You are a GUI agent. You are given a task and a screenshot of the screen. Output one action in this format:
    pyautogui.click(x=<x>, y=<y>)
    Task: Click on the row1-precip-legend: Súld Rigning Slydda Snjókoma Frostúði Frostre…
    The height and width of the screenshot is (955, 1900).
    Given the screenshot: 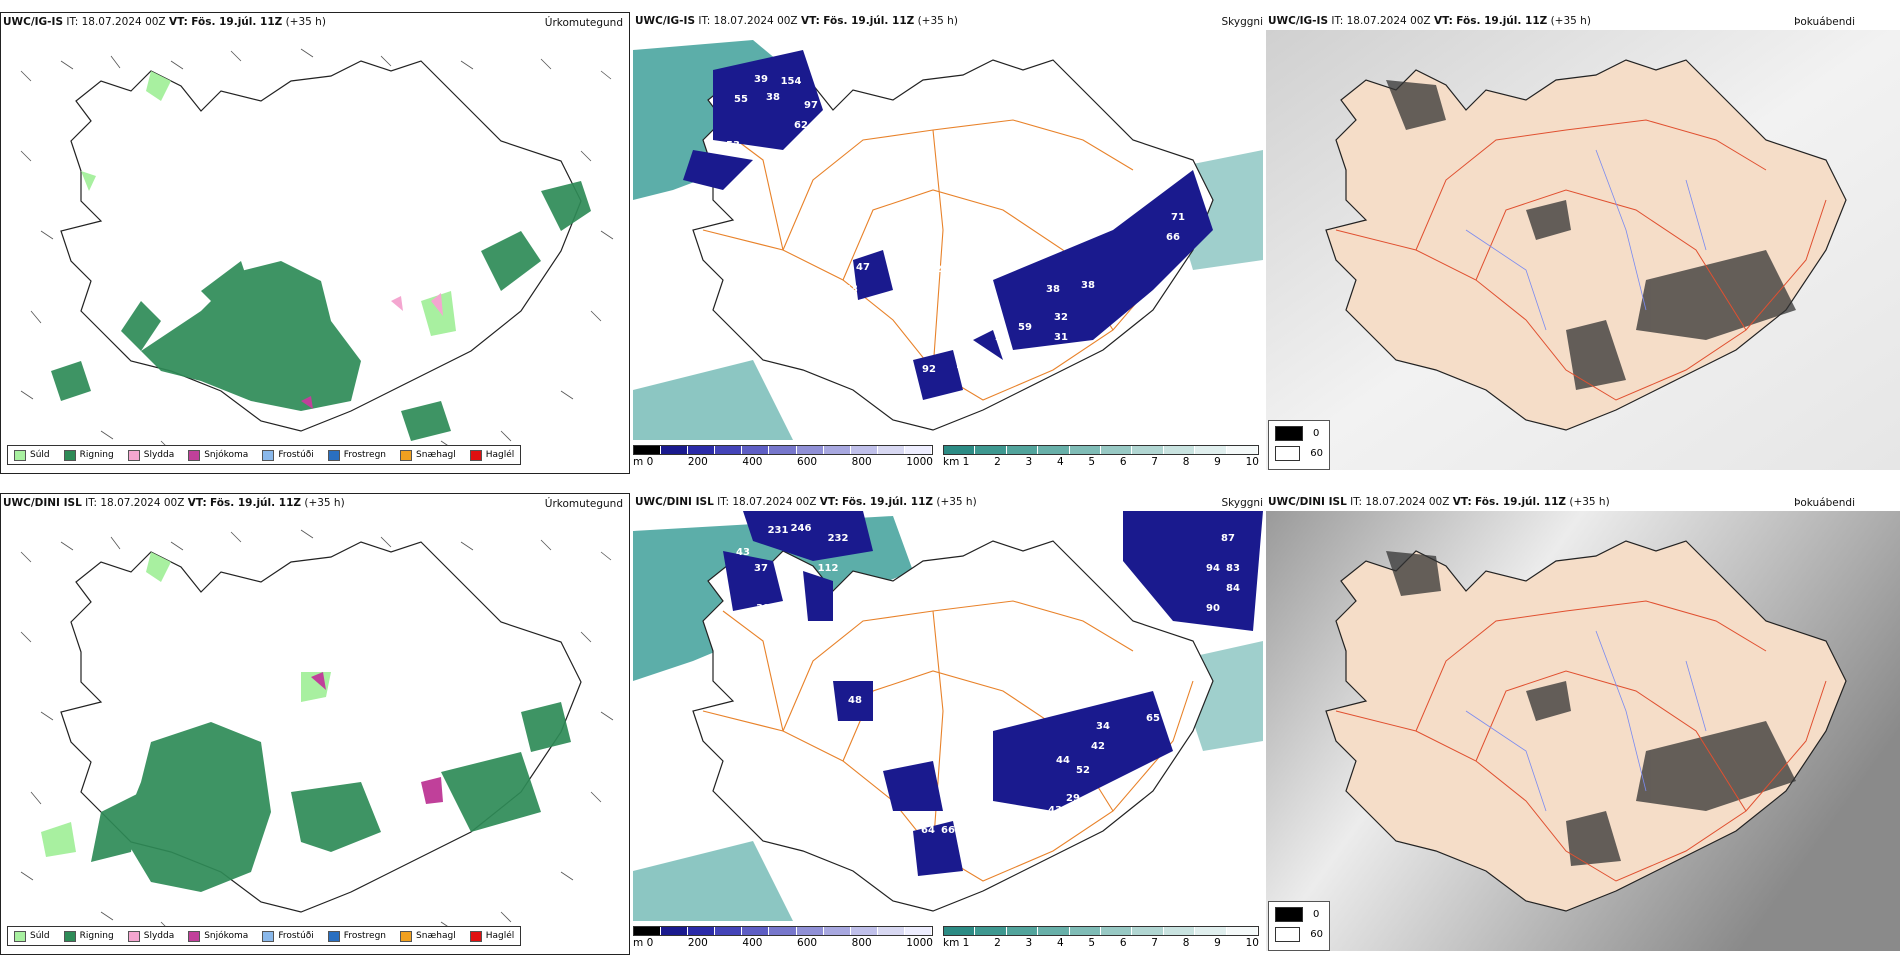 What is the action you would take?
    pyautogui.click(x=264, y=455)
    